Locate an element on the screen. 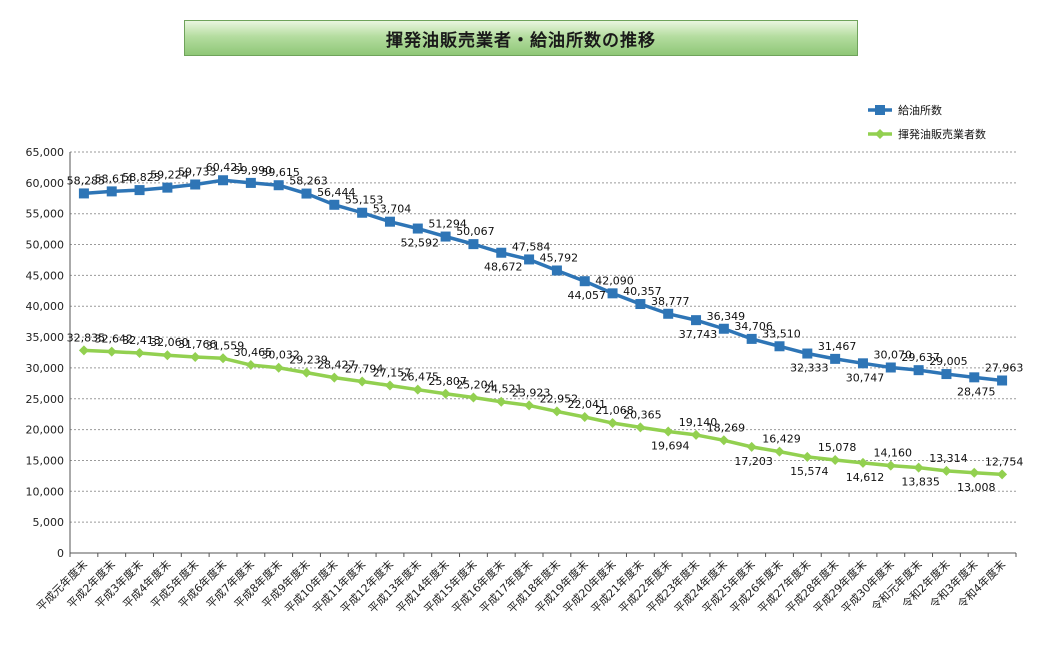 The height and width of the screenshot is (653, 1047). y-tick-label: 35,000 is located at coordinates (45, 337).